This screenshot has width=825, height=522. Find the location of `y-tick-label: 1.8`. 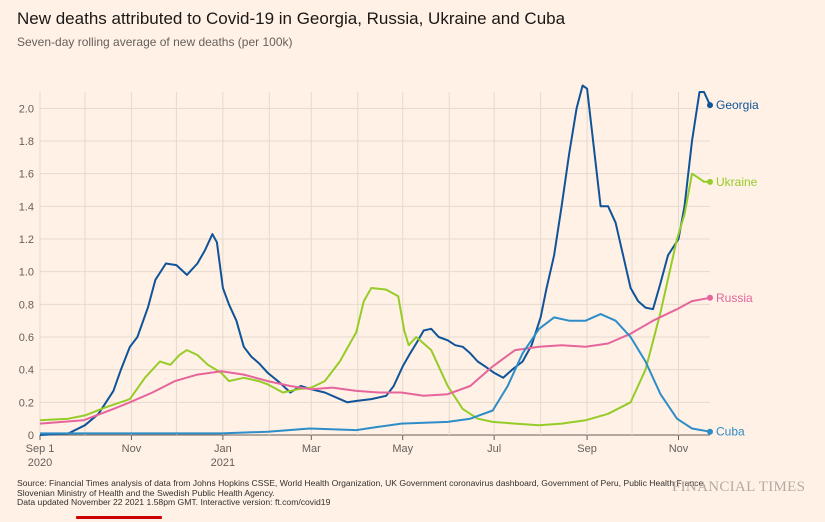

y-tick-label: 1.8 is located at coordinates (26, 142).